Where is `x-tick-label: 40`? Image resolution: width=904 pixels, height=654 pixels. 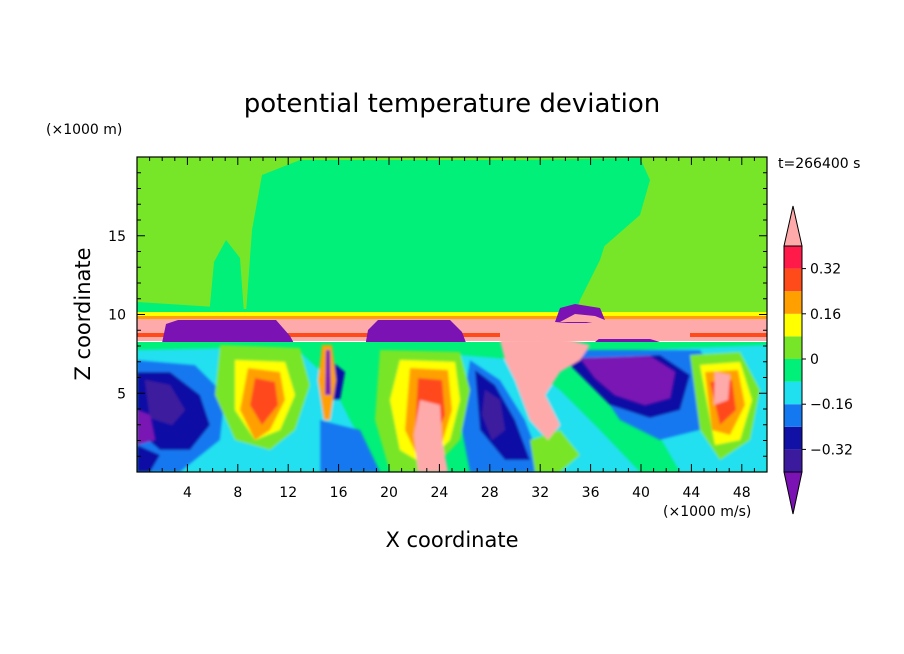 x-tick-label: 40 is located at coordinates (641, 493).